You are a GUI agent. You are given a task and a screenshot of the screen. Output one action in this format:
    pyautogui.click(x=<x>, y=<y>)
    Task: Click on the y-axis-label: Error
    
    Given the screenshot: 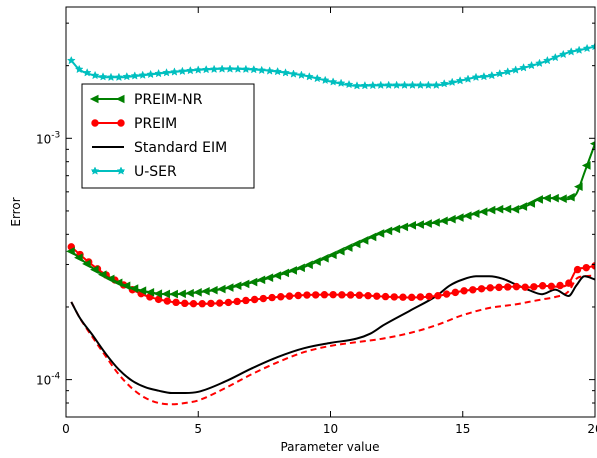 What is the action you would take?
    pyautogui.click(x=16, y=211)
    